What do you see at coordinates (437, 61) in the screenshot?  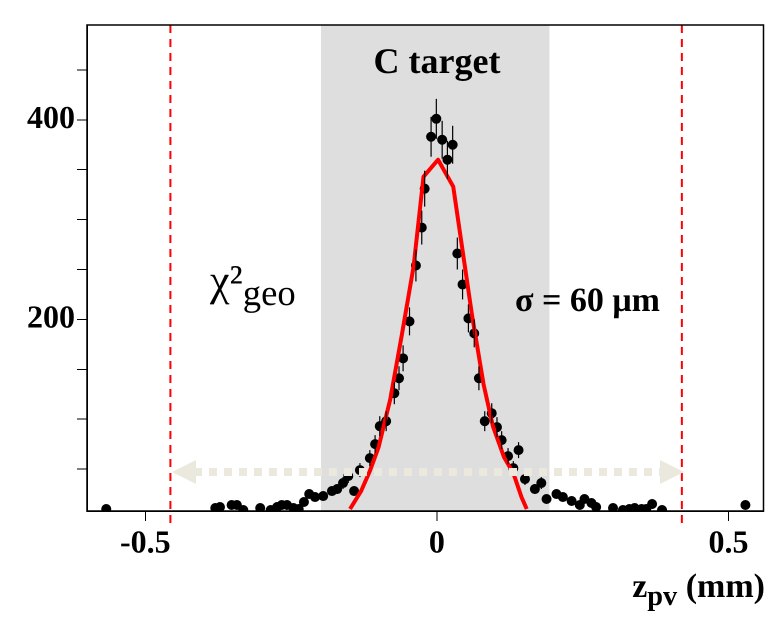 I see `annotation: C target` at bounding box center [437, 61].